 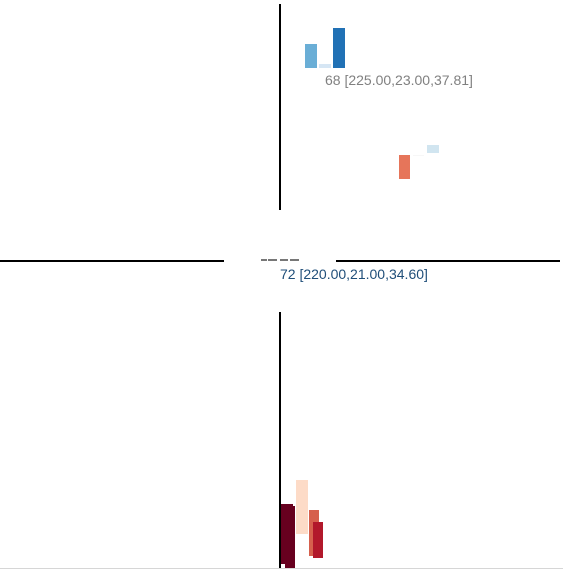 What do you see at coordinates (281, 568) in the screenshot?
I see `bottom-rule` at bounding box center [281, 568].